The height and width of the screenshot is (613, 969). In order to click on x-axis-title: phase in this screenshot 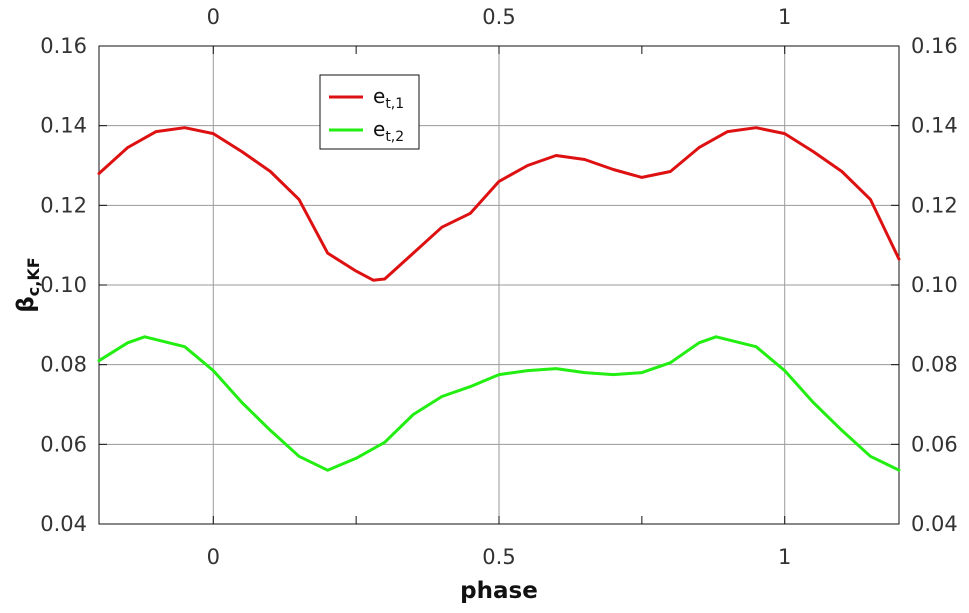, I will do `click(499, 591)`.